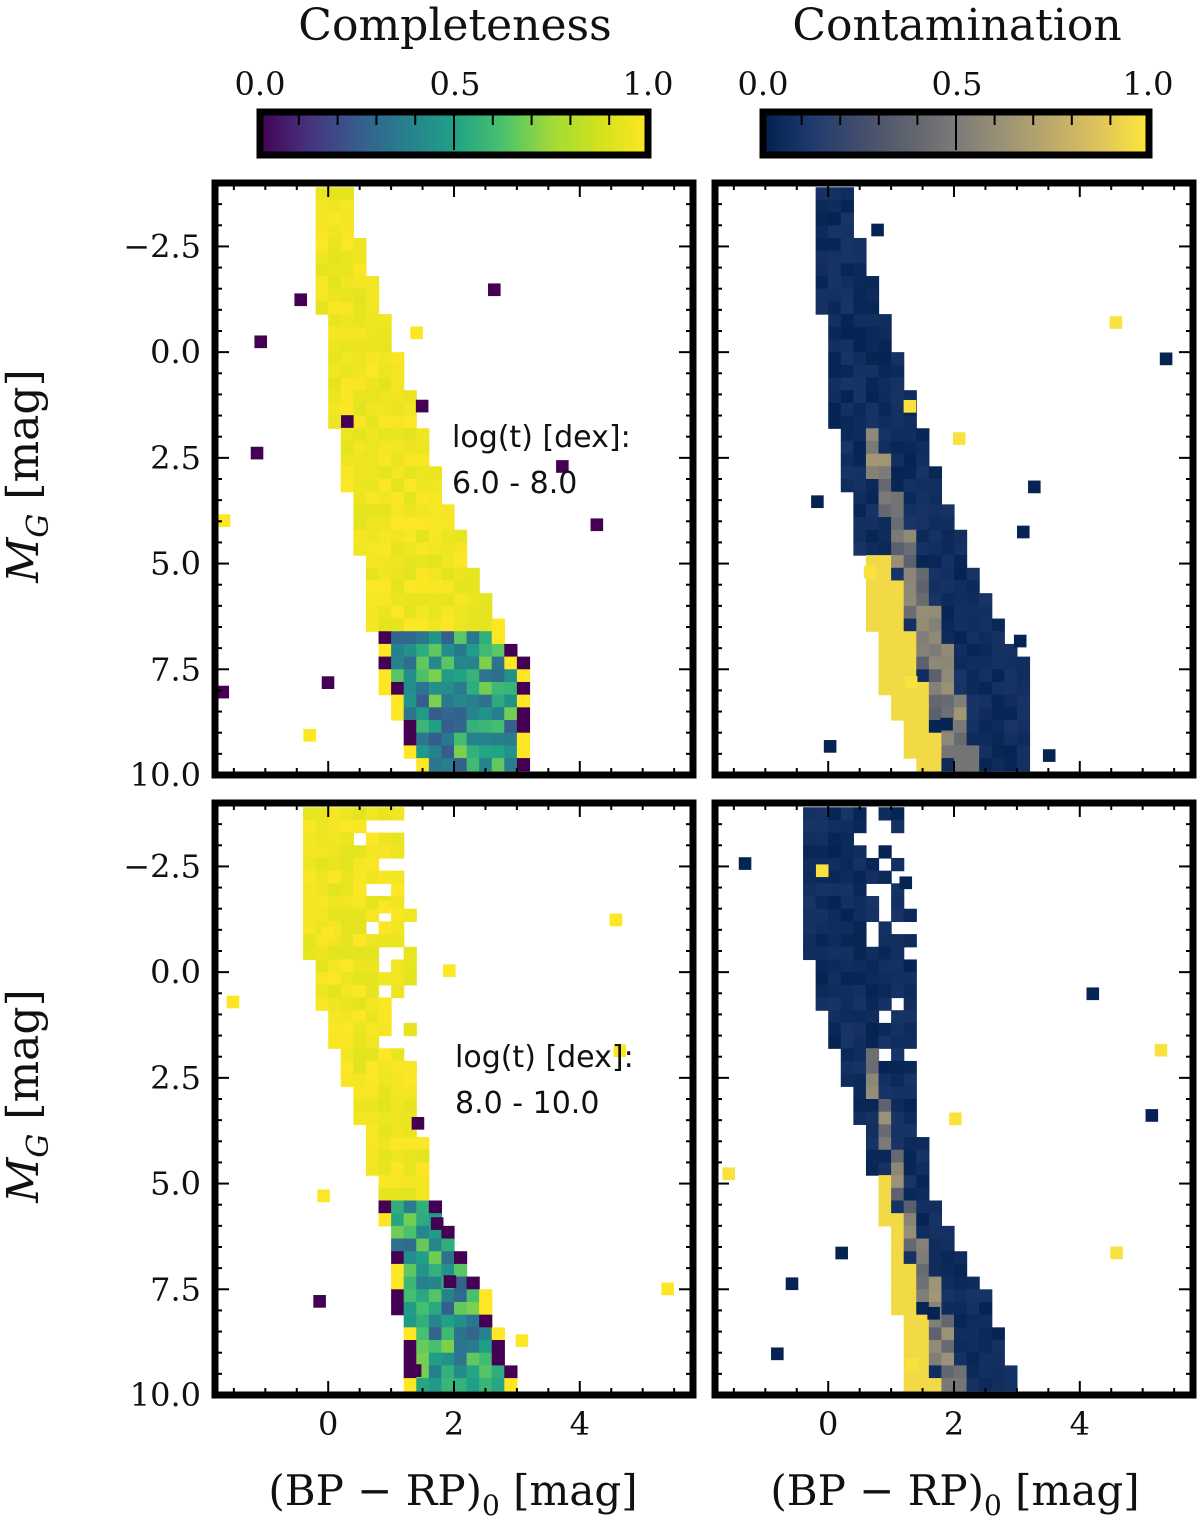 The image size is (1200, 1527). What do you see at coordinates (454, 79) in the screenshot?
I see `colorbar-completeness: Completeness 0.0 0.5 1.0` at bounding box center [454, 79].